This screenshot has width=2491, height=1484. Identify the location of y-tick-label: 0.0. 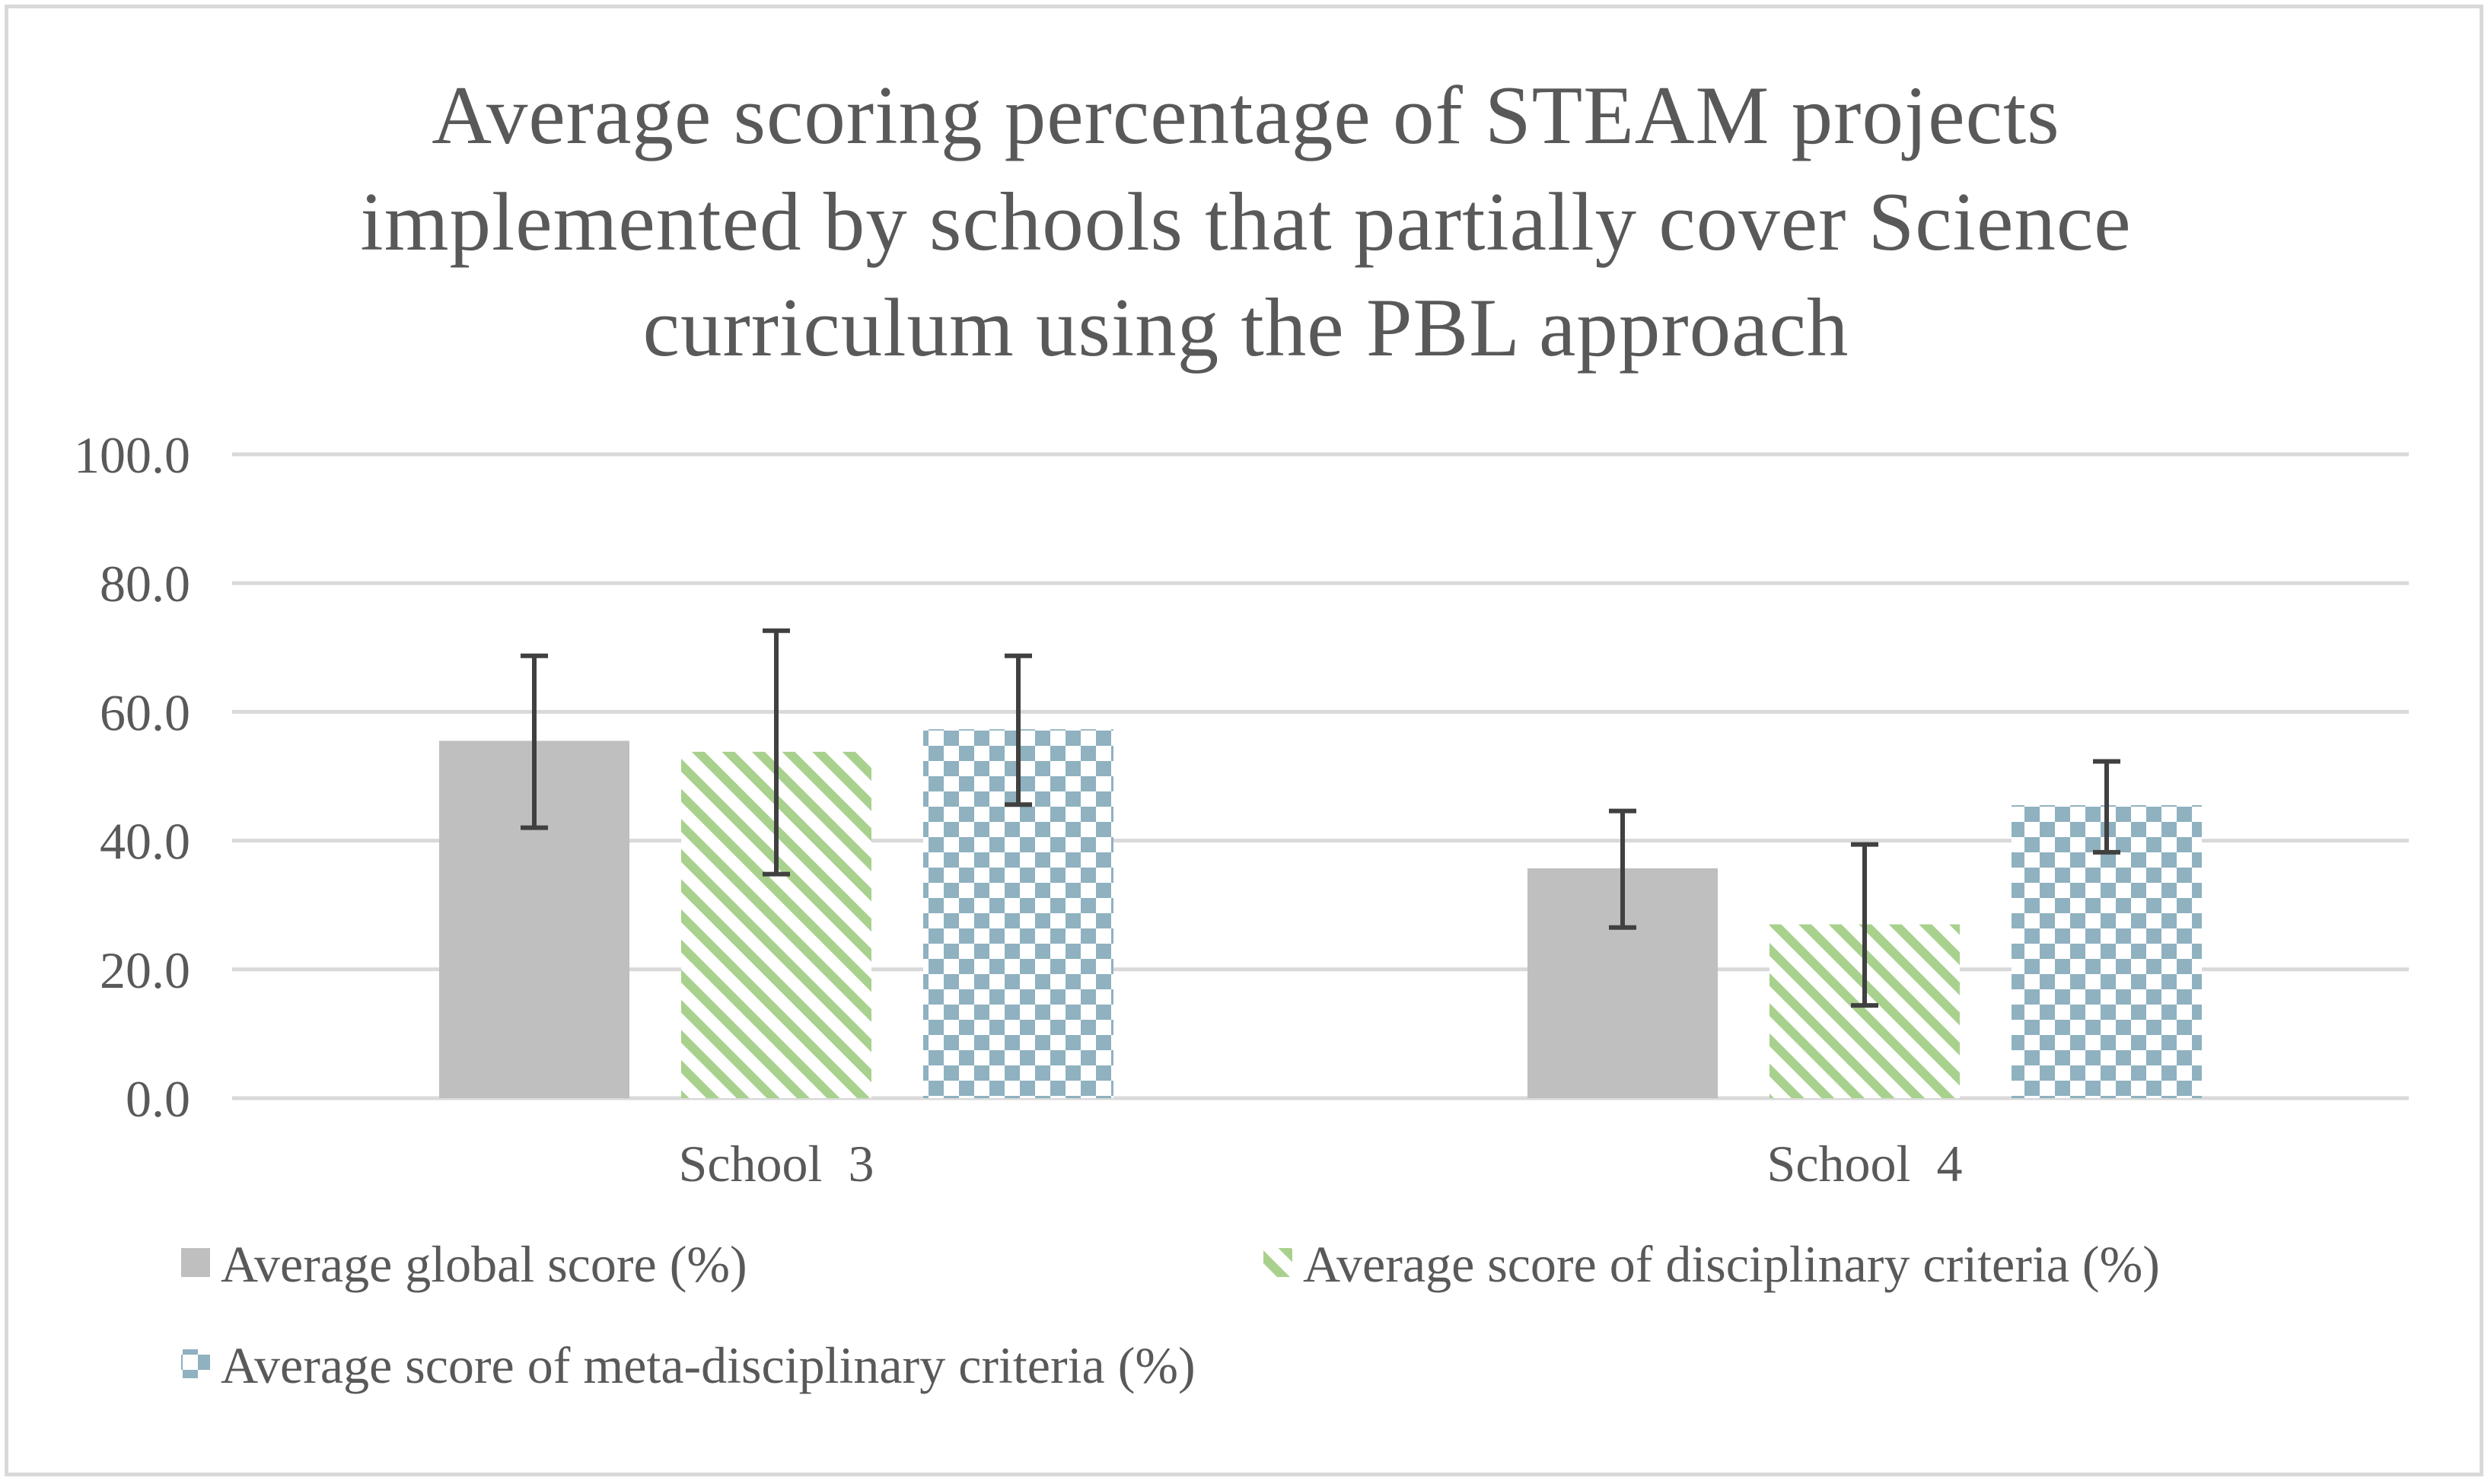
(158, 1099).